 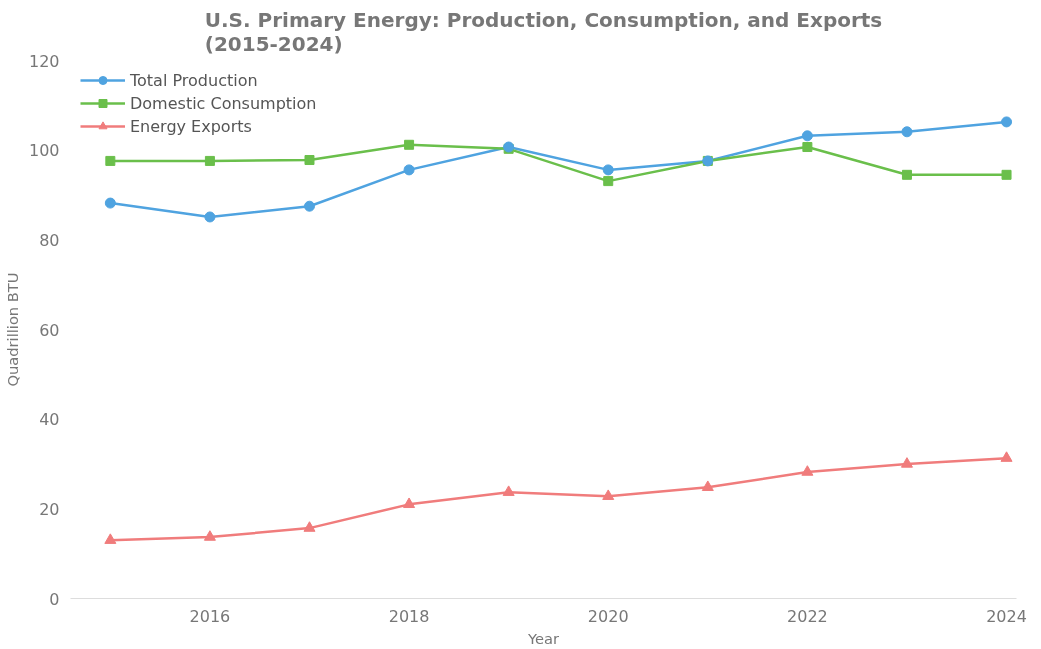 I want to click on x-tick-label: 2020, so click(x=608, y=616).